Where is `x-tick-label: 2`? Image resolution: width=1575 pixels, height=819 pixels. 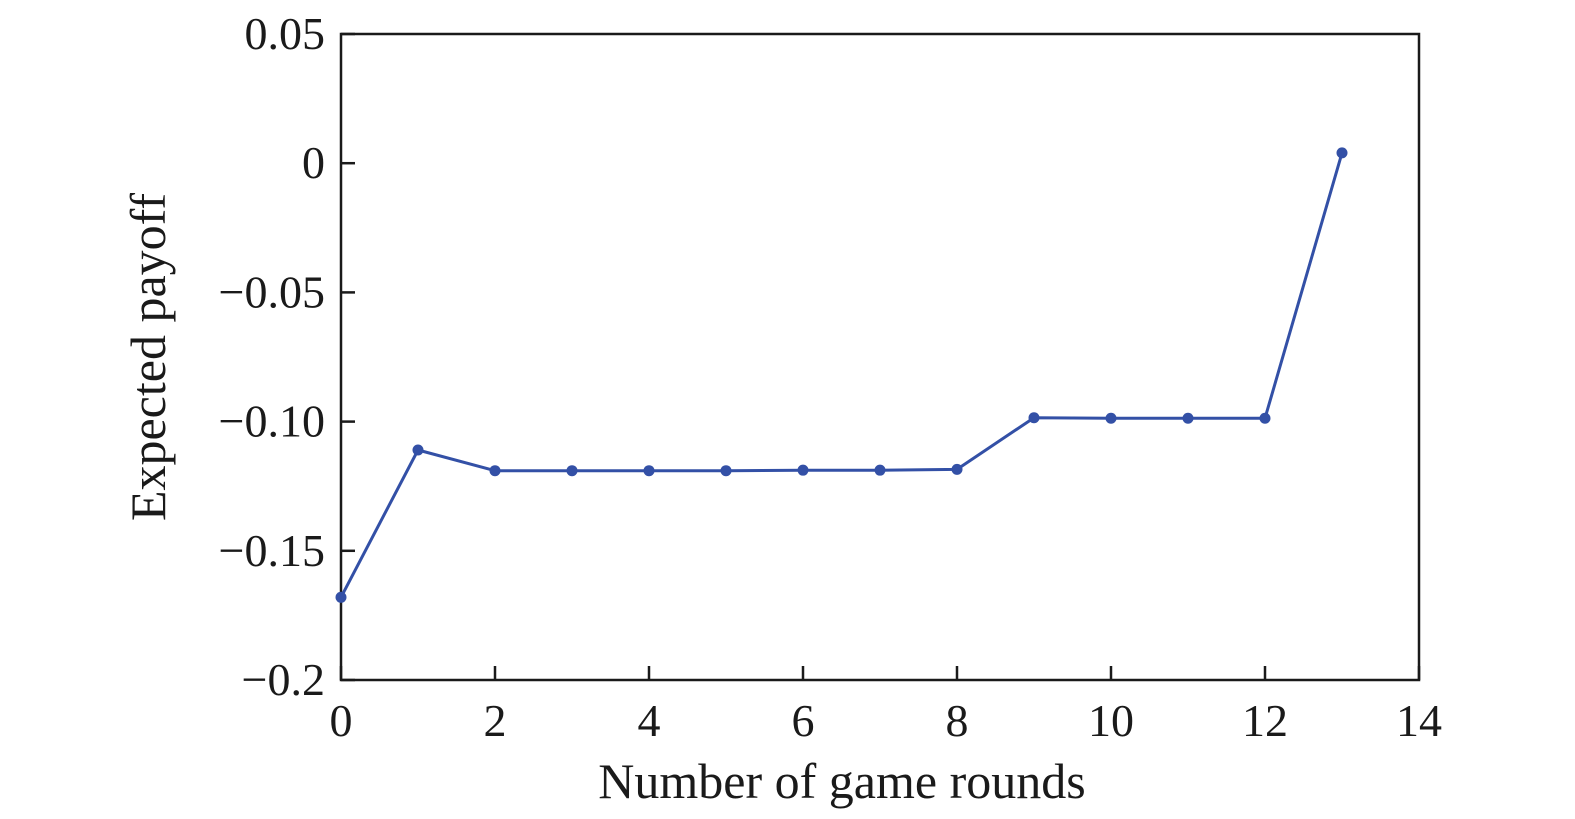 x-tick-label: 2 is located at coordinates (495, 720).